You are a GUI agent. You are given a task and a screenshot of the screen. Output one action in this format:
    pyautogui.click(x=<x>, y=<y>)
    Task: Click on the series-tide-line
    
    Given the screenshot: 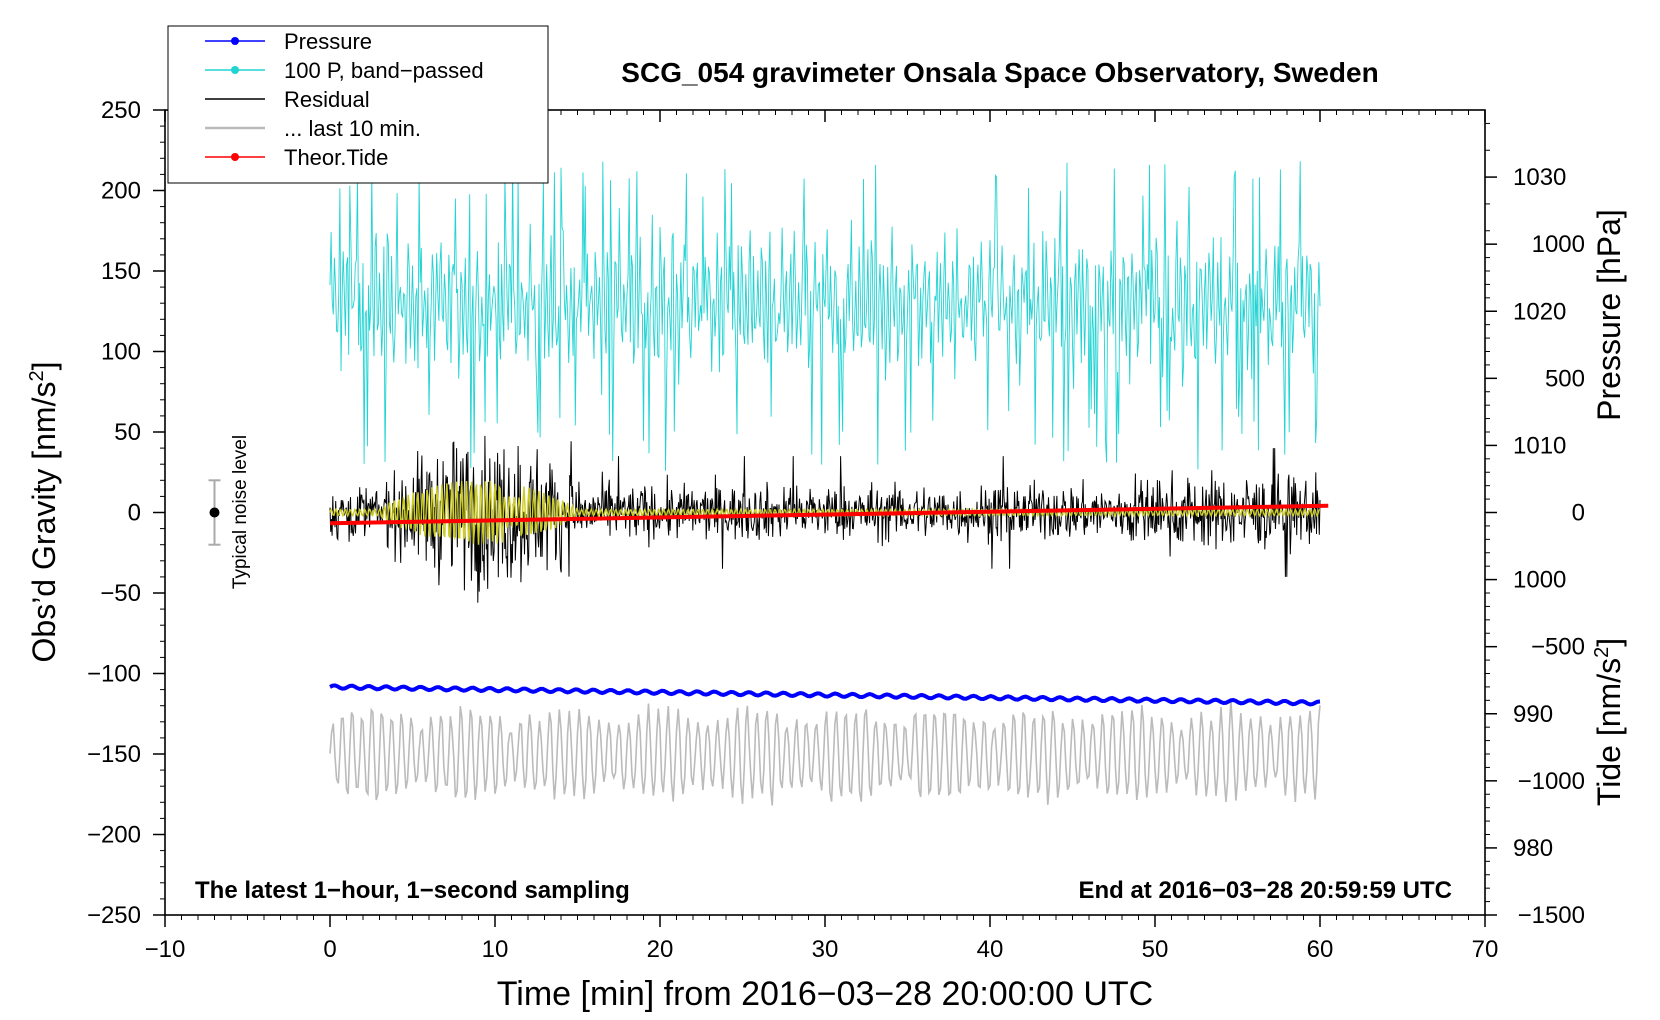 What is the action you would take?
    pyautogui.click(x=829, y=514)
    